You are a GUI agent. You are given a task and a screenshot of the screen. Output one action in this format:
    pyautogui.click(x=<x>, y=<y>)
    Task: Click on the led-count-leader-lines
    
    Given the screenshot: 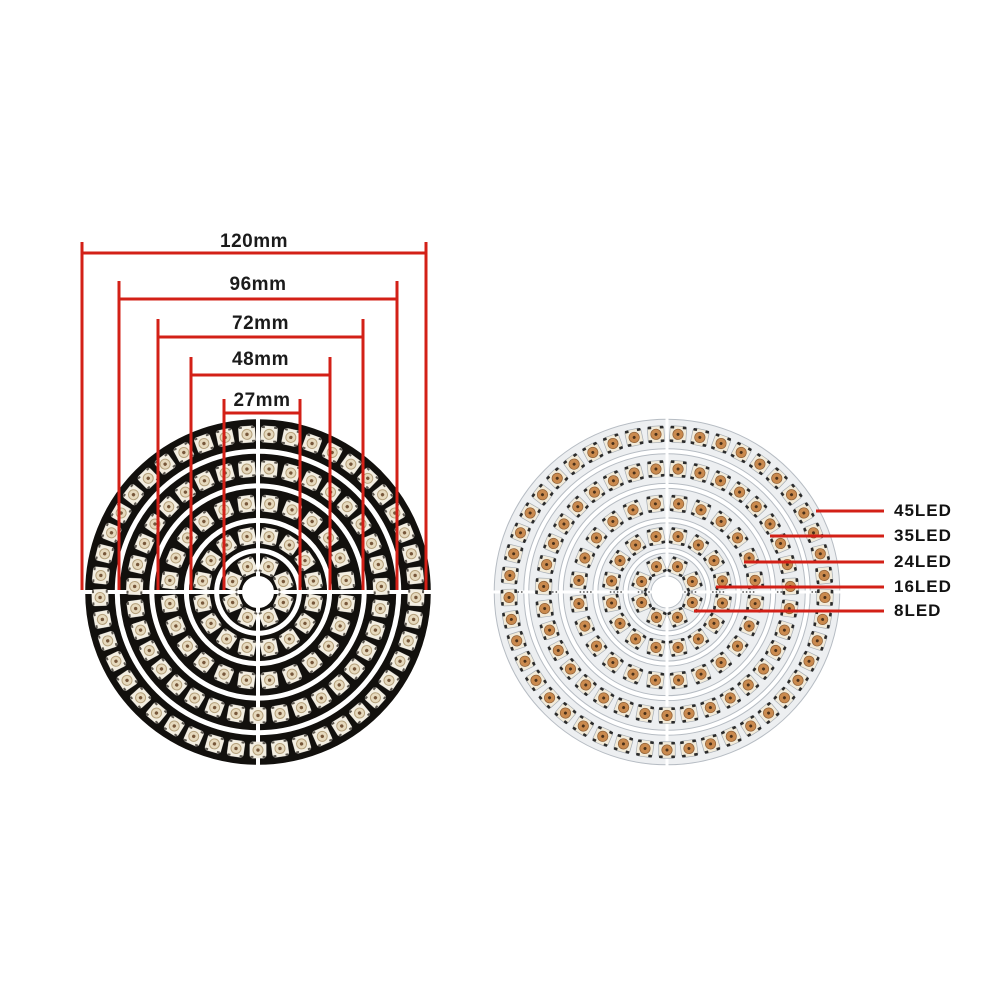 What is the action you would take?
    pyautogui.click(x=789, y=561)
    